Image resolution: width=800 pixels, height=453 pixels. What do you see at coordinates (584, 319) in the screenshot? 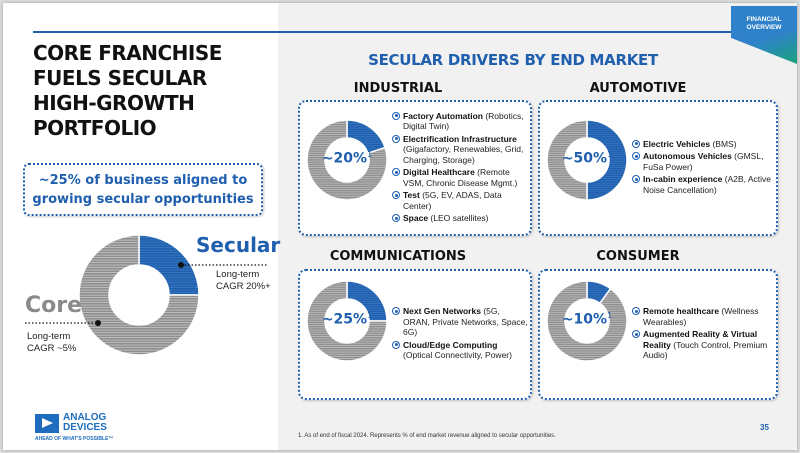
I see `percent-value: ~10%` at bounding box center [584, 319].